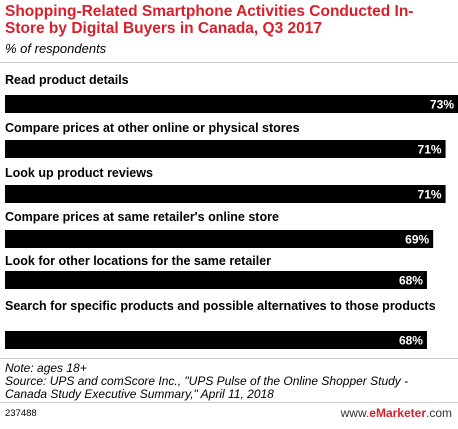 Image resolution: width=458 pixels, height=429 pixels. Describe the element at coordinates (355, 413) in the screenshot. I see `brand-prefix: www.` at that location.